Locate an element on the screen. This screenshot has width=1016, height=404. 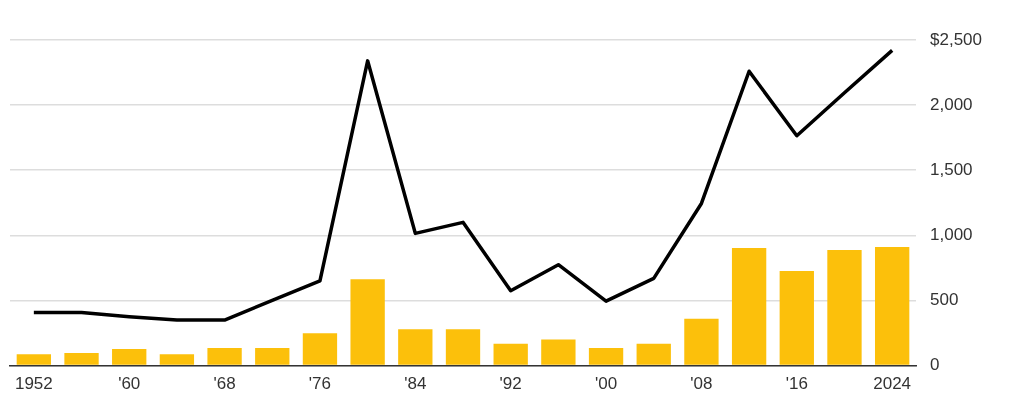
x-tick-label: 2024 is located at coordinates (892, 384).